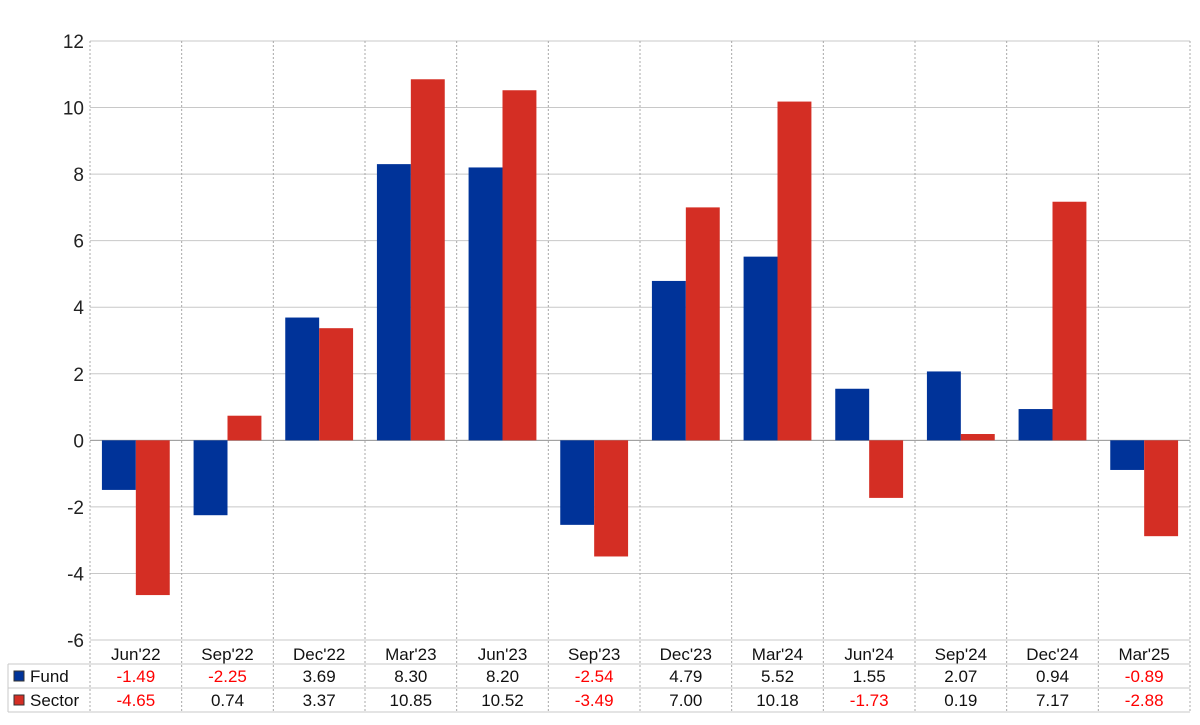  Describe the element at coordinates (319, 700) in the screenshot. I see `data-label-sector: 3.37` at that location.